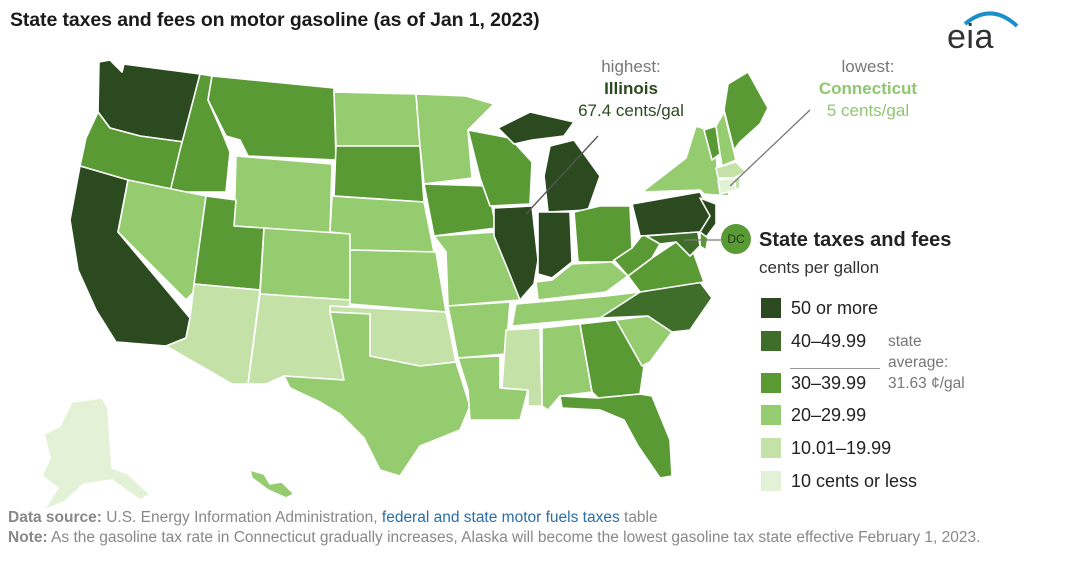 The image size is (1080, 582). What do you see at coordinates (379, 174) in the screenshot?
I see `state-south-dakota` at bounding box center [379, 174].